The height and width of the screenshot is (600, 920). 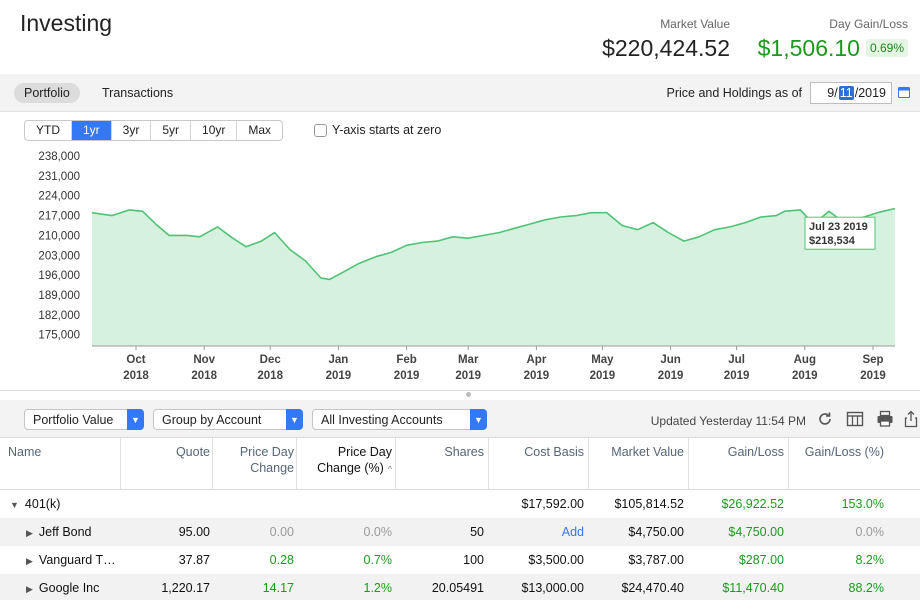 I want to click on column-header-gain-loss: Gain/Loss, so click(x=755, y=452).